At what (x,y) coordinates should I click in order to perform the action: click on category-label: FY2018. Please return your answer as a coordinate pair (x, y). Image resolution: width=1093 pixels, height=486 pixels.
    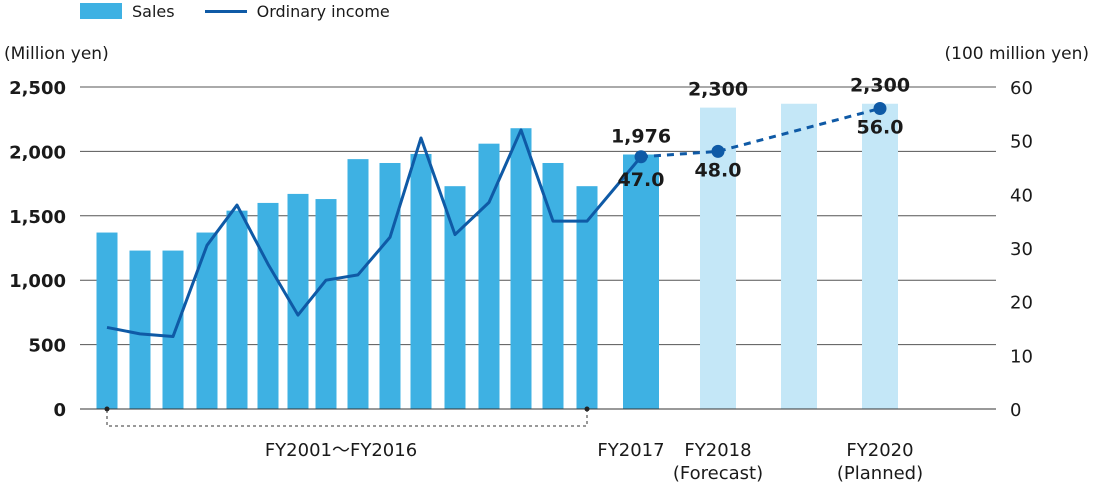
    Looking at the image, I should click on (717, 450).